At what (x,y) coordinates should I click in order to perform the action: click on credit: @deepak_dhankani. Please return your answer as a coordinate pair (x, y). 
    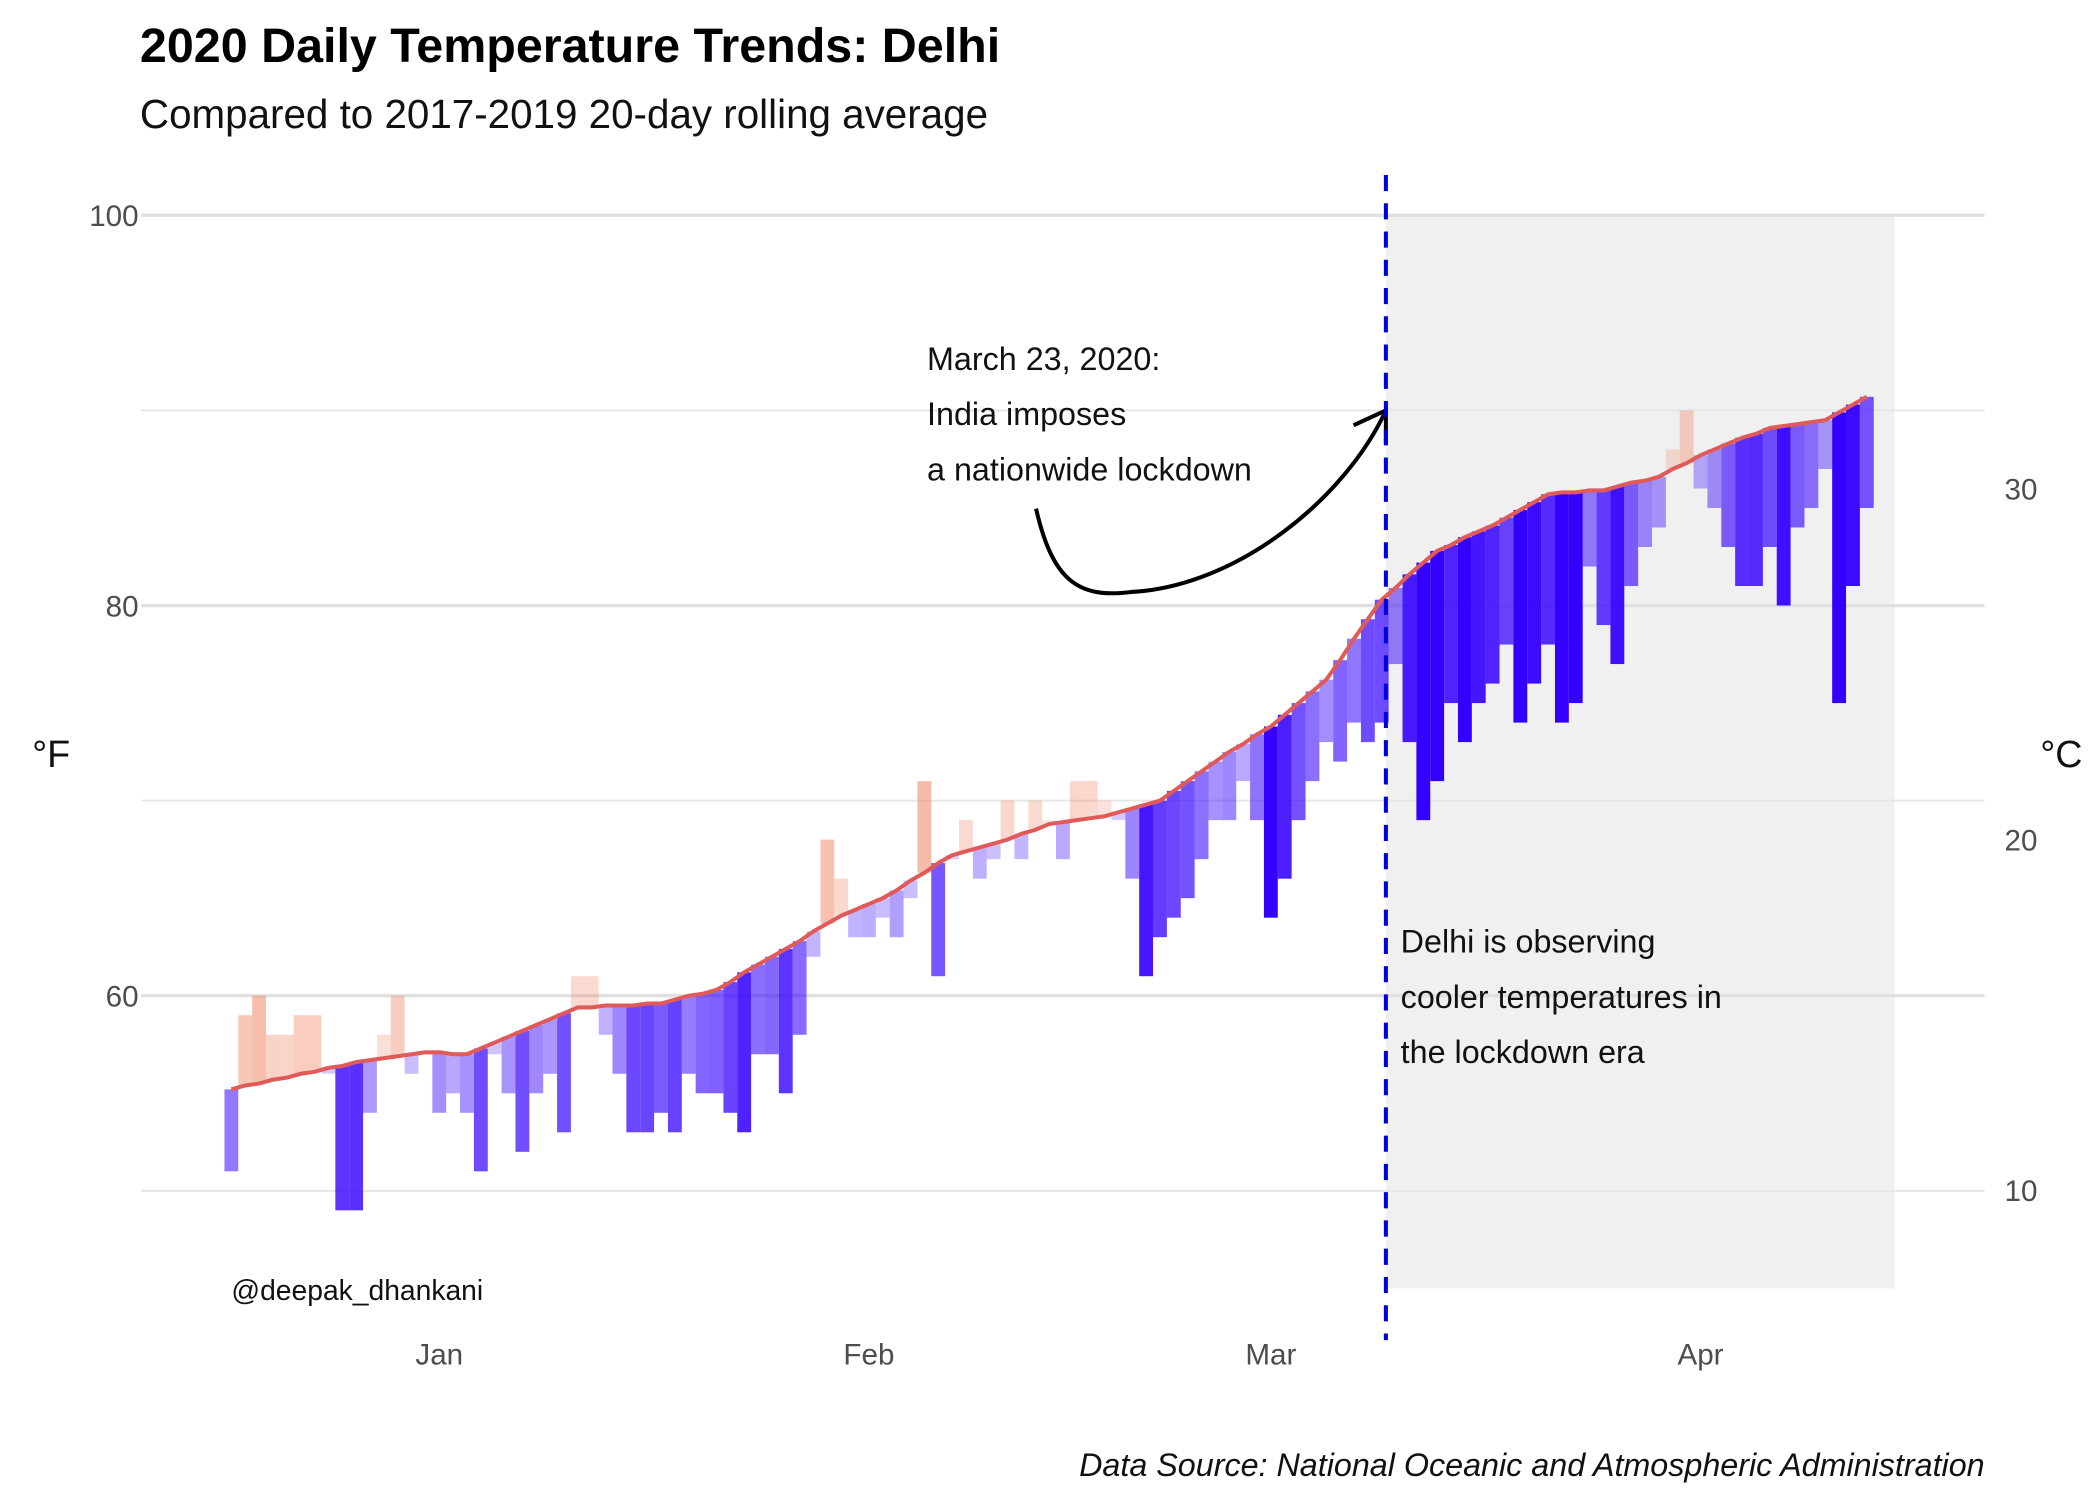
    Looking at the image, I should click on (357, 1290).